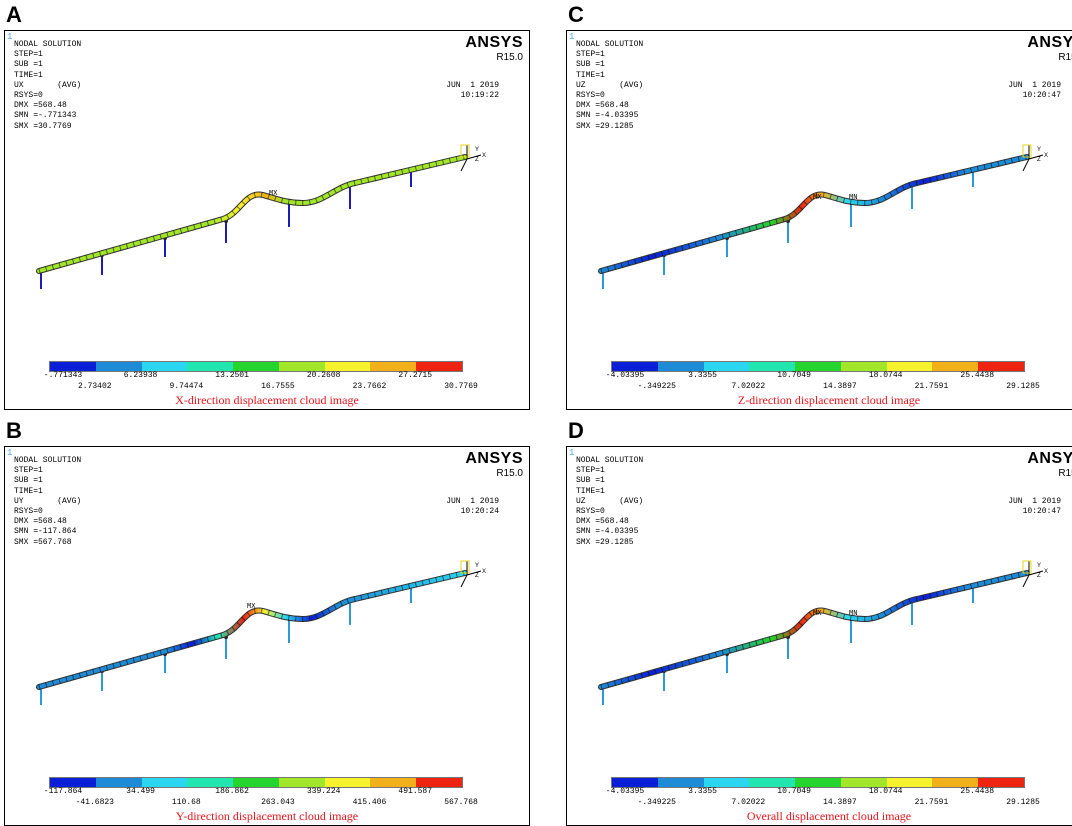 This screenshot has height=826, width=1072. Describe the element at coordinates (45, 532) in the screenshot. I see `info-smn: SMN =-117.864` at that location.